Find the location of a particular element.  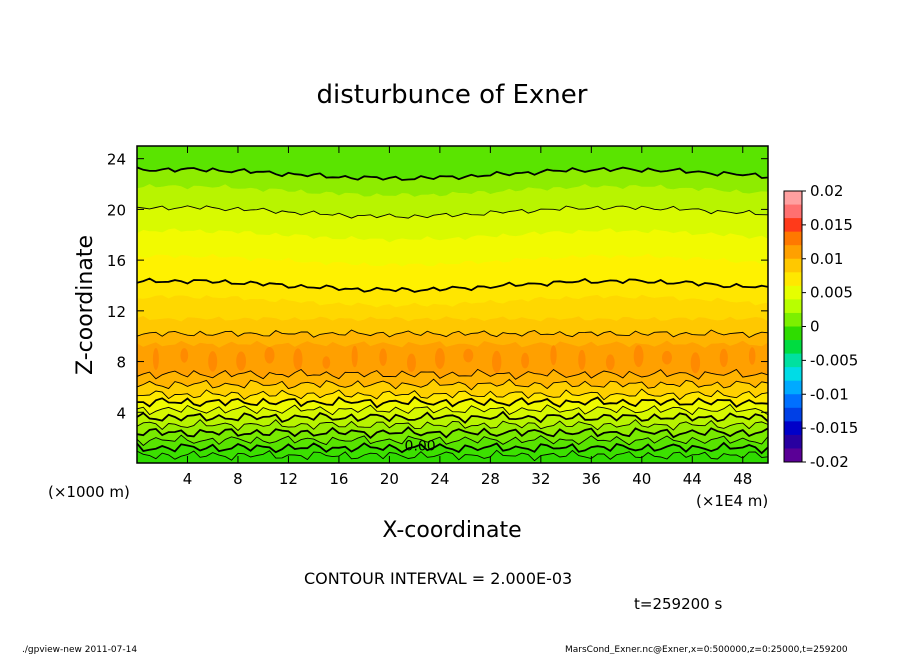

y-tick-label: 12 is located at coordinates (116, 312).